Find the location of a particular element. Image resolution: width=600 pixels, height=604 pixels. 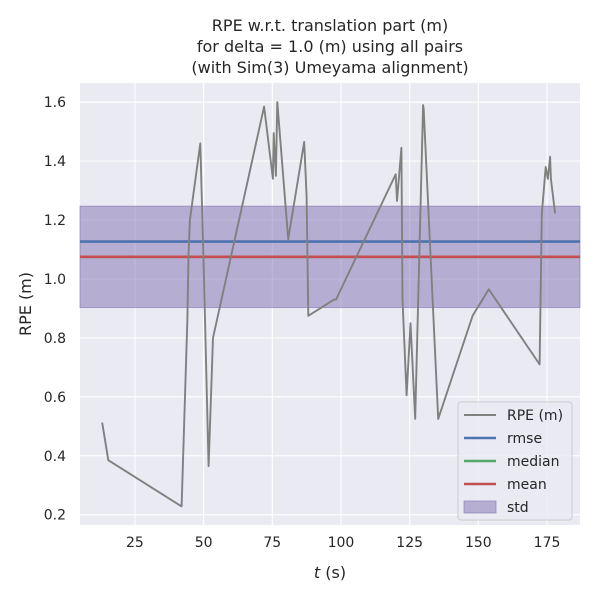

legend-label: std is located at coordinates (518, 508).